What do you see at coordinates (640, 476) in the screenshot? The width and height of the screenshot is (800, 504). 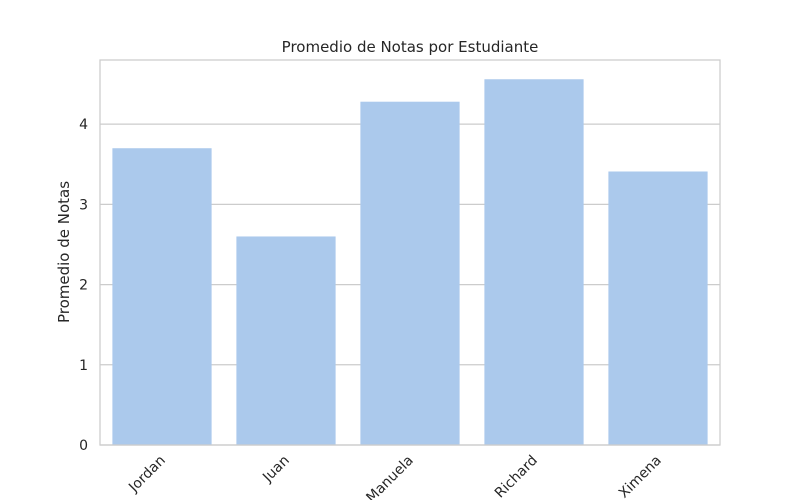 I see `x-tick-label: Ximena` at bounding box center [640, 476].